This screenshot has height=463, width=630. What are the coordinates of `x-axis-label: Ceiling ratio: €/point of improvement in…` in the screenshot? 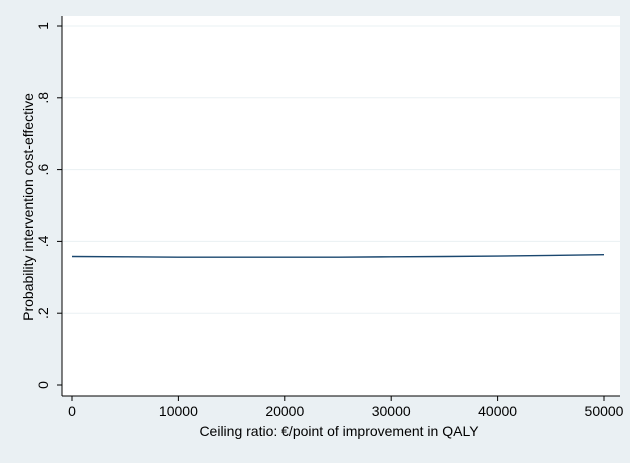 It's located at (339, 431).